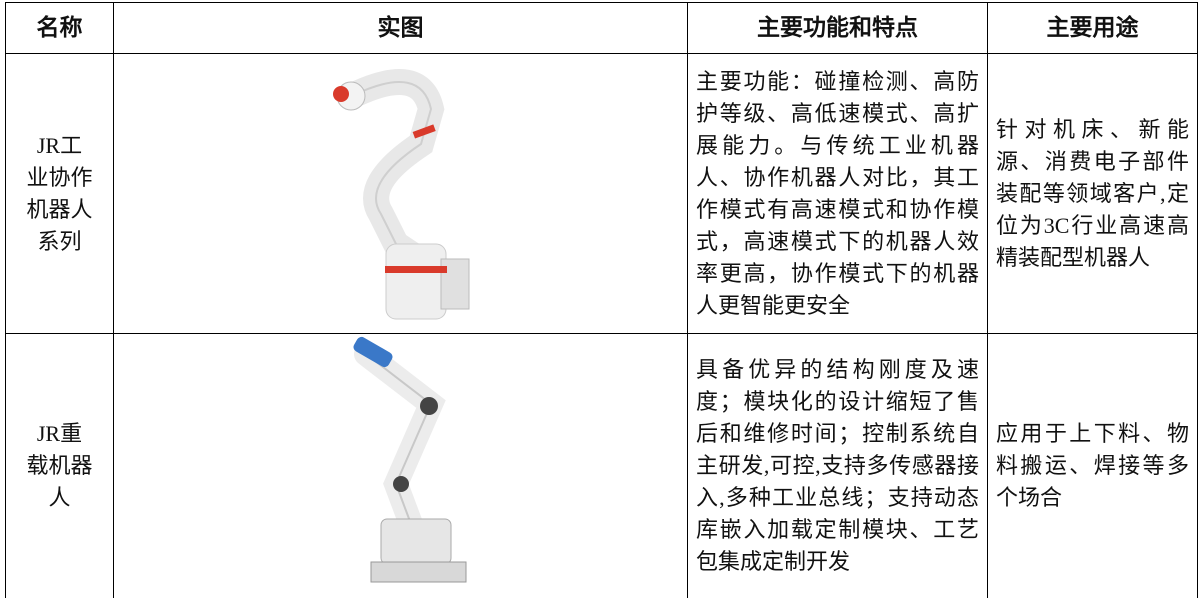  What do you see at coordinates (401, 461) in the screenshot?
I see `heavy-robot-image` at bounding box center [401, 461].